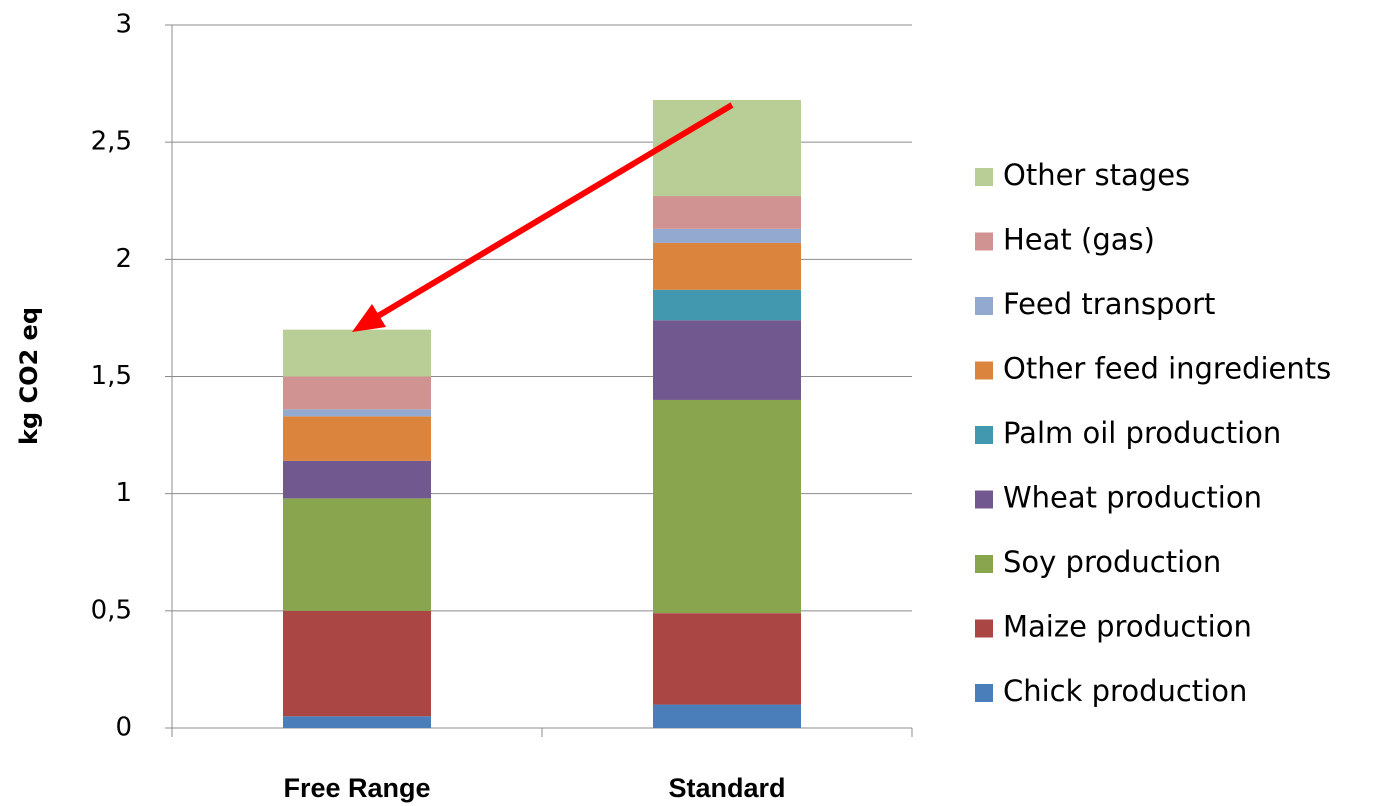 The width and height of the screenshot is (1398, 806). Describe the element at coordinates (726, 788) in the screenshot. I see `x-tick-label: Standard` at that location.